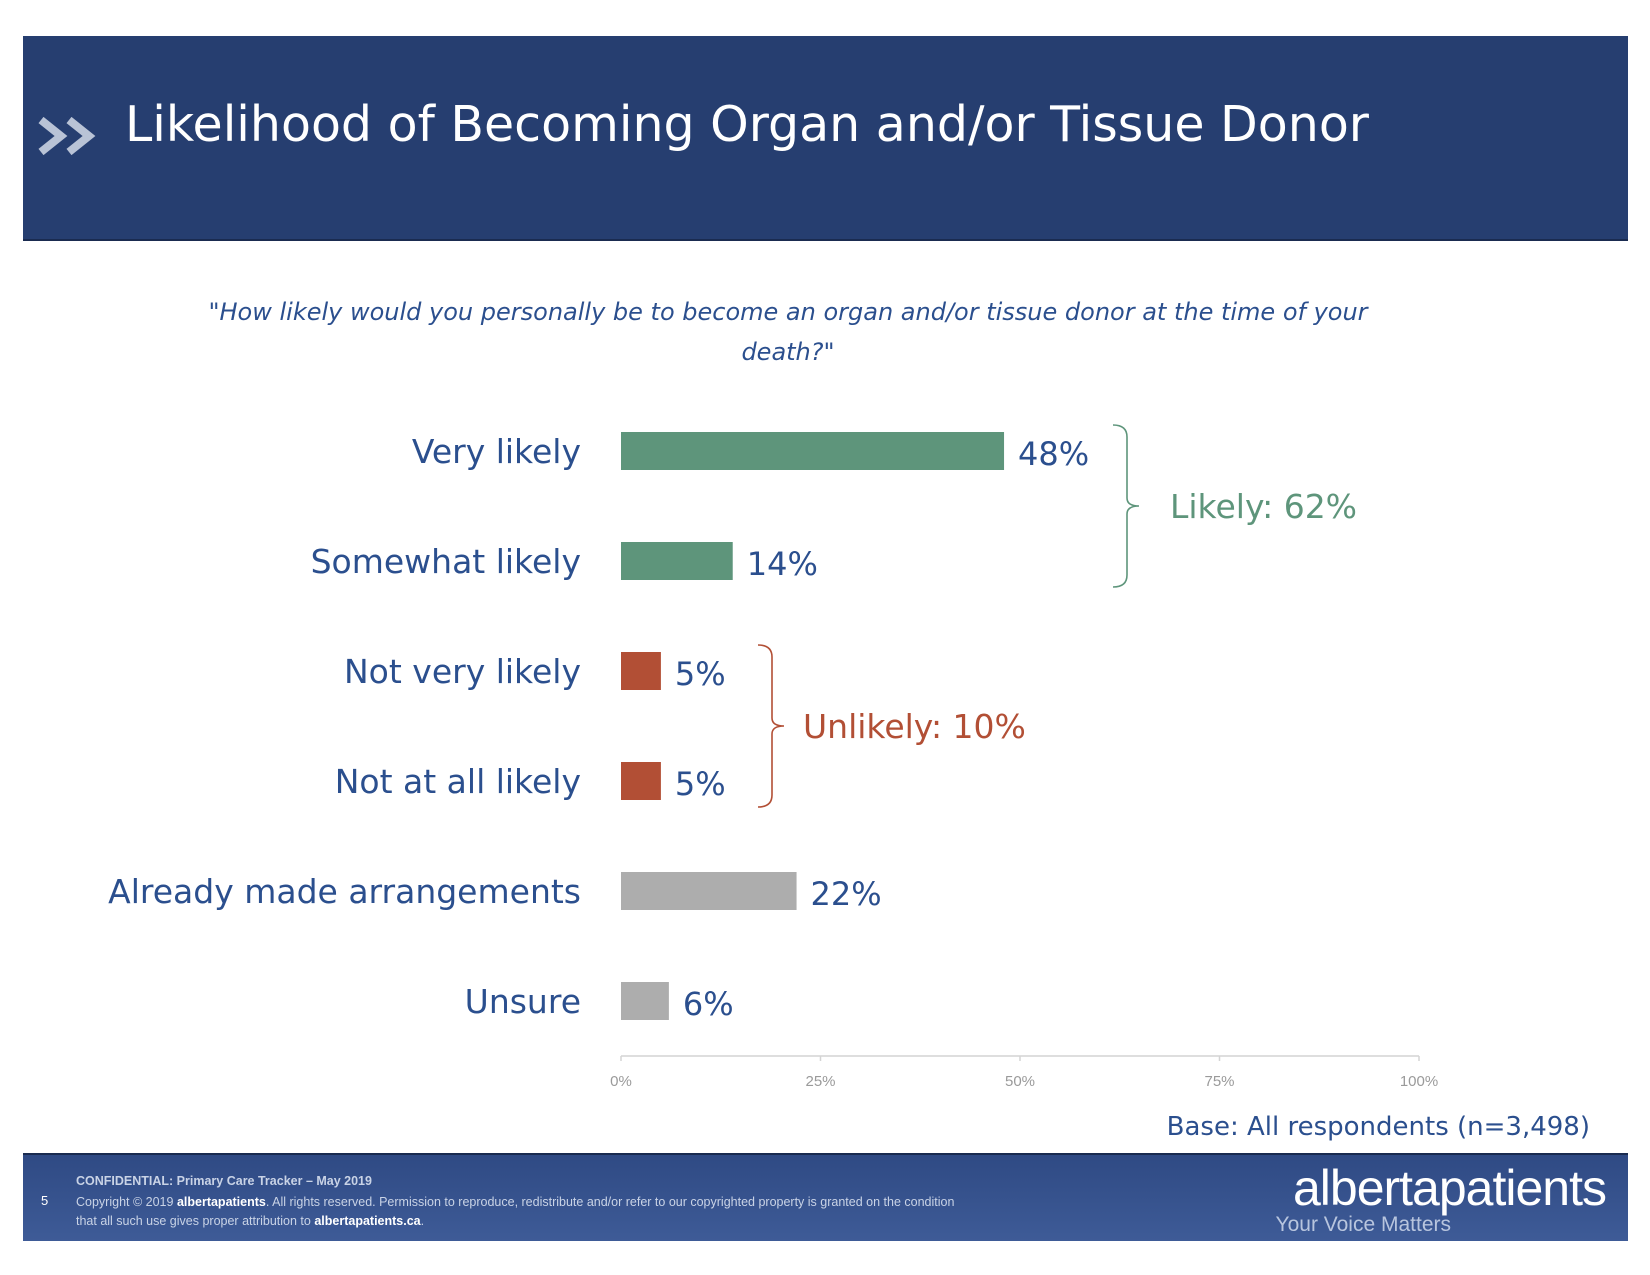  I want to click on x-tick-label: 25%, so click(820, 1081).